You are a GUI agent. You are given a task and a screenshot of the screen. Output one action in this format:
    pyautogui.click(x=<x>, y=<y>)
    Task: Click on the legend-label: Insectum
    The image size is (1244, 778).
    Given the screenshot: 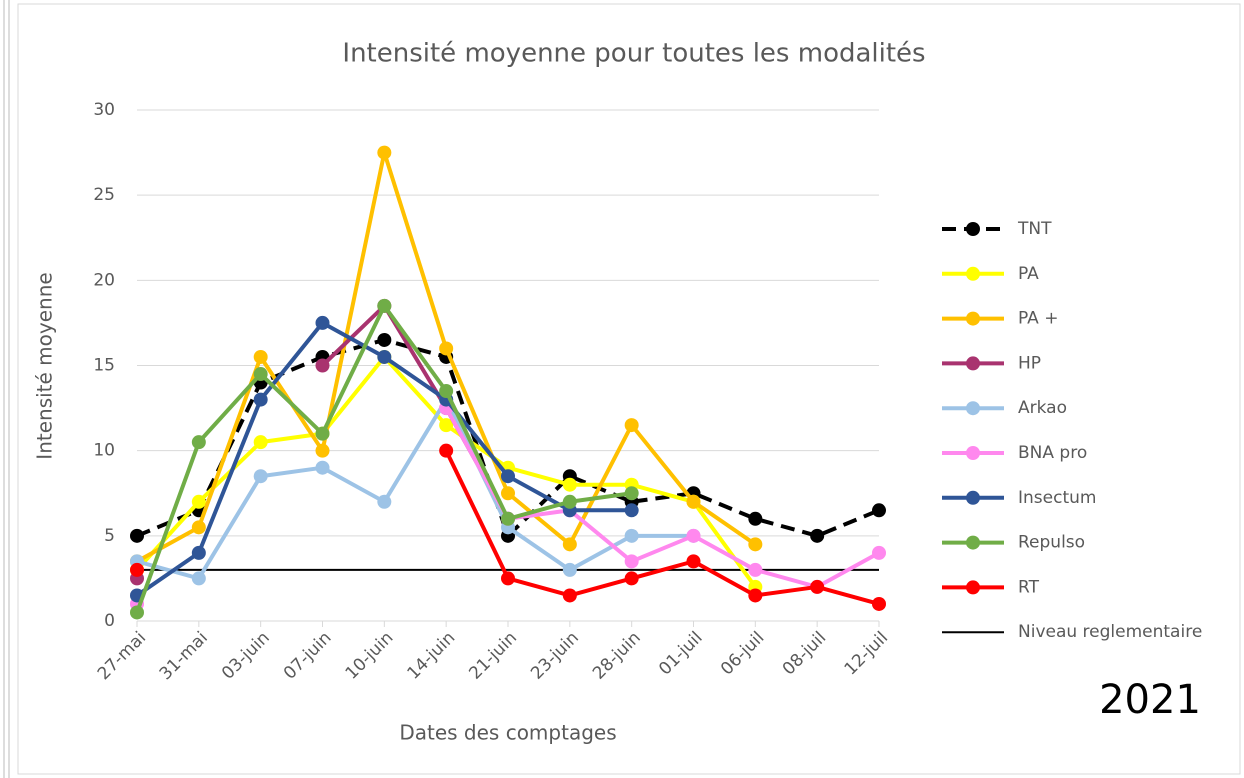 What is the action you would take?
    pyautogui.click(x=1057, y=498)
    